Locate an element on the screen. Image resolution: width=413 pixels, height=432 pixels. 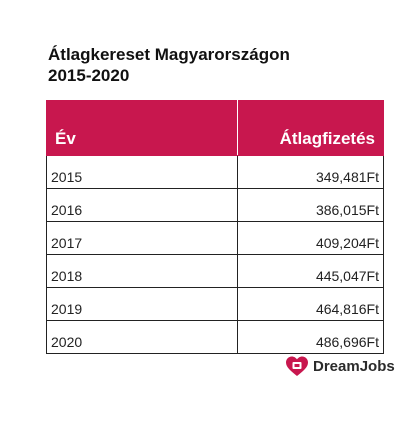
cell-year: 2016 is located at coordinates (142, 205).